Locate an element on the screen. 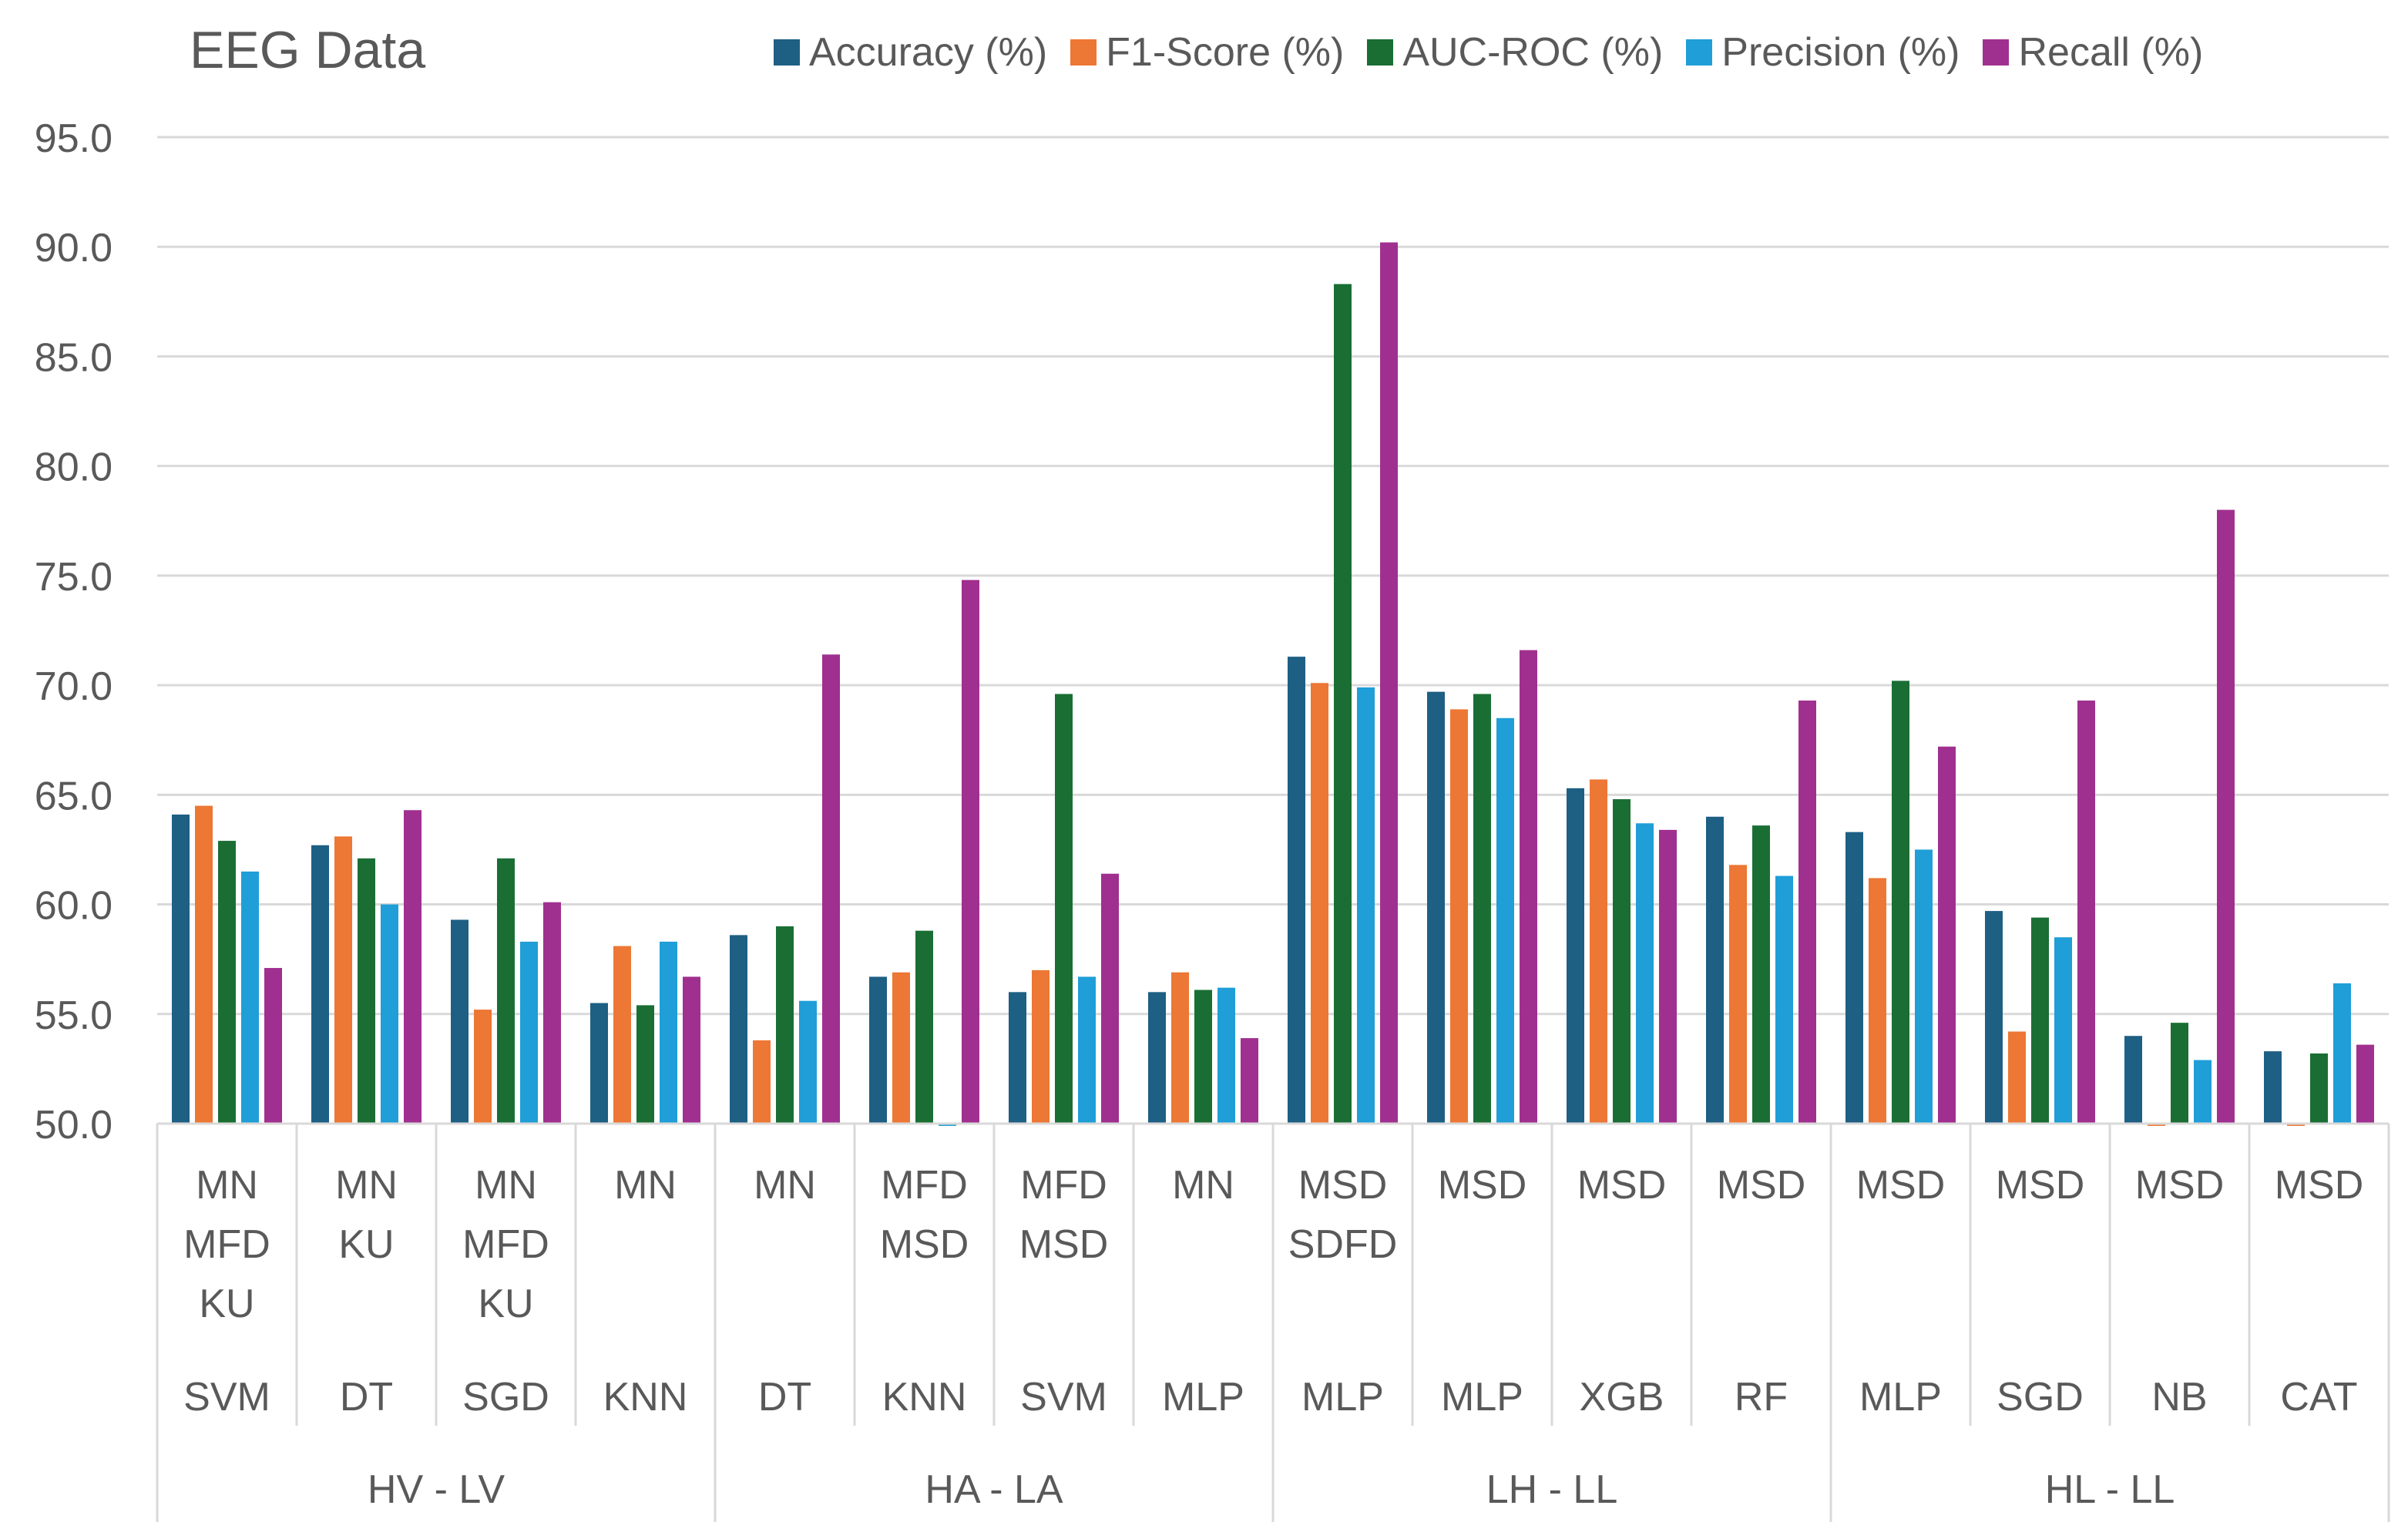  y-tick-label: 65.0 is located at coordinates (74, 796).